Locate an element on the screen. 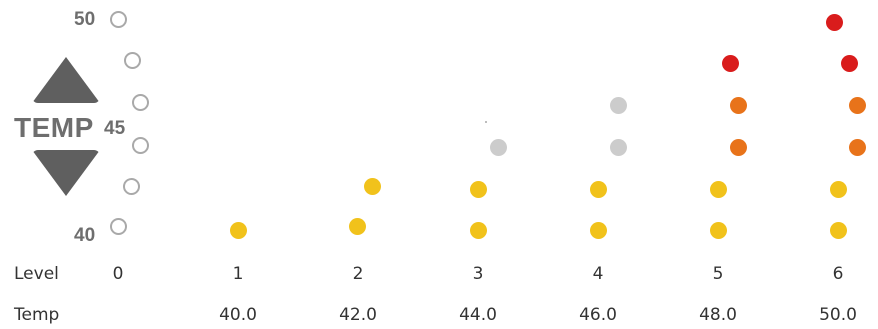 Image resolution: width=878 pixels, height=329 pixels. level-row-label: Level is located at coordinates (36, 274).